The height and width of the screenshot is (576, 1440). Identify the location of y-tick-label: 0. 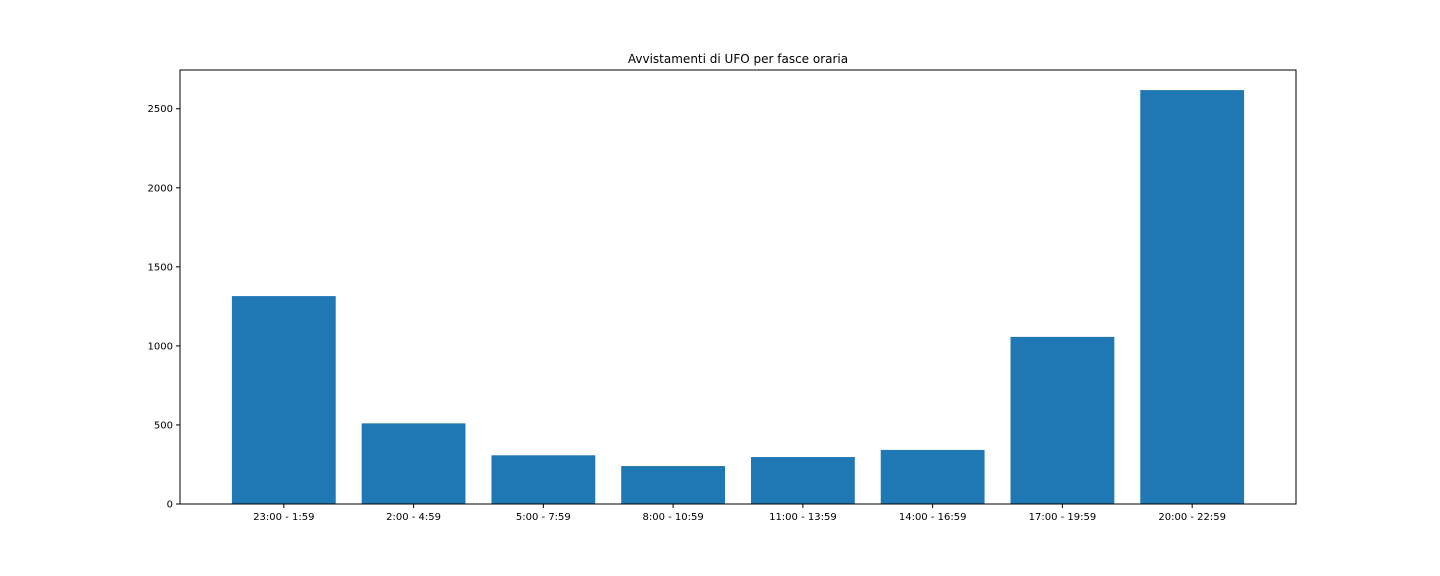
(170, 505).